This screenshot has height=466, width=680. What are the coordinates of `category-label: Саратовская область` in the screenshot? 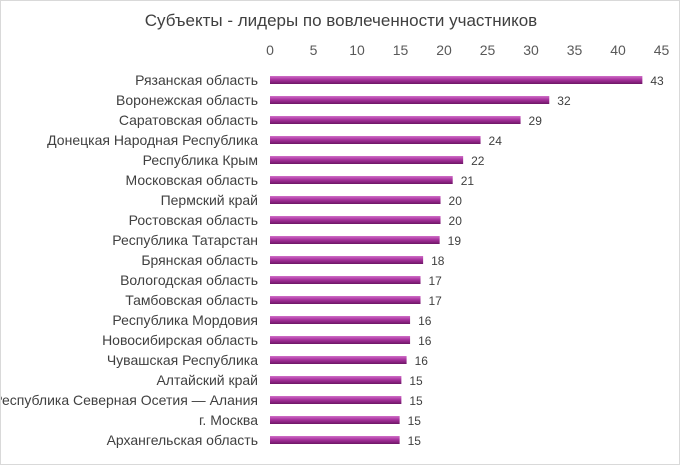 It's located at (188, 120).